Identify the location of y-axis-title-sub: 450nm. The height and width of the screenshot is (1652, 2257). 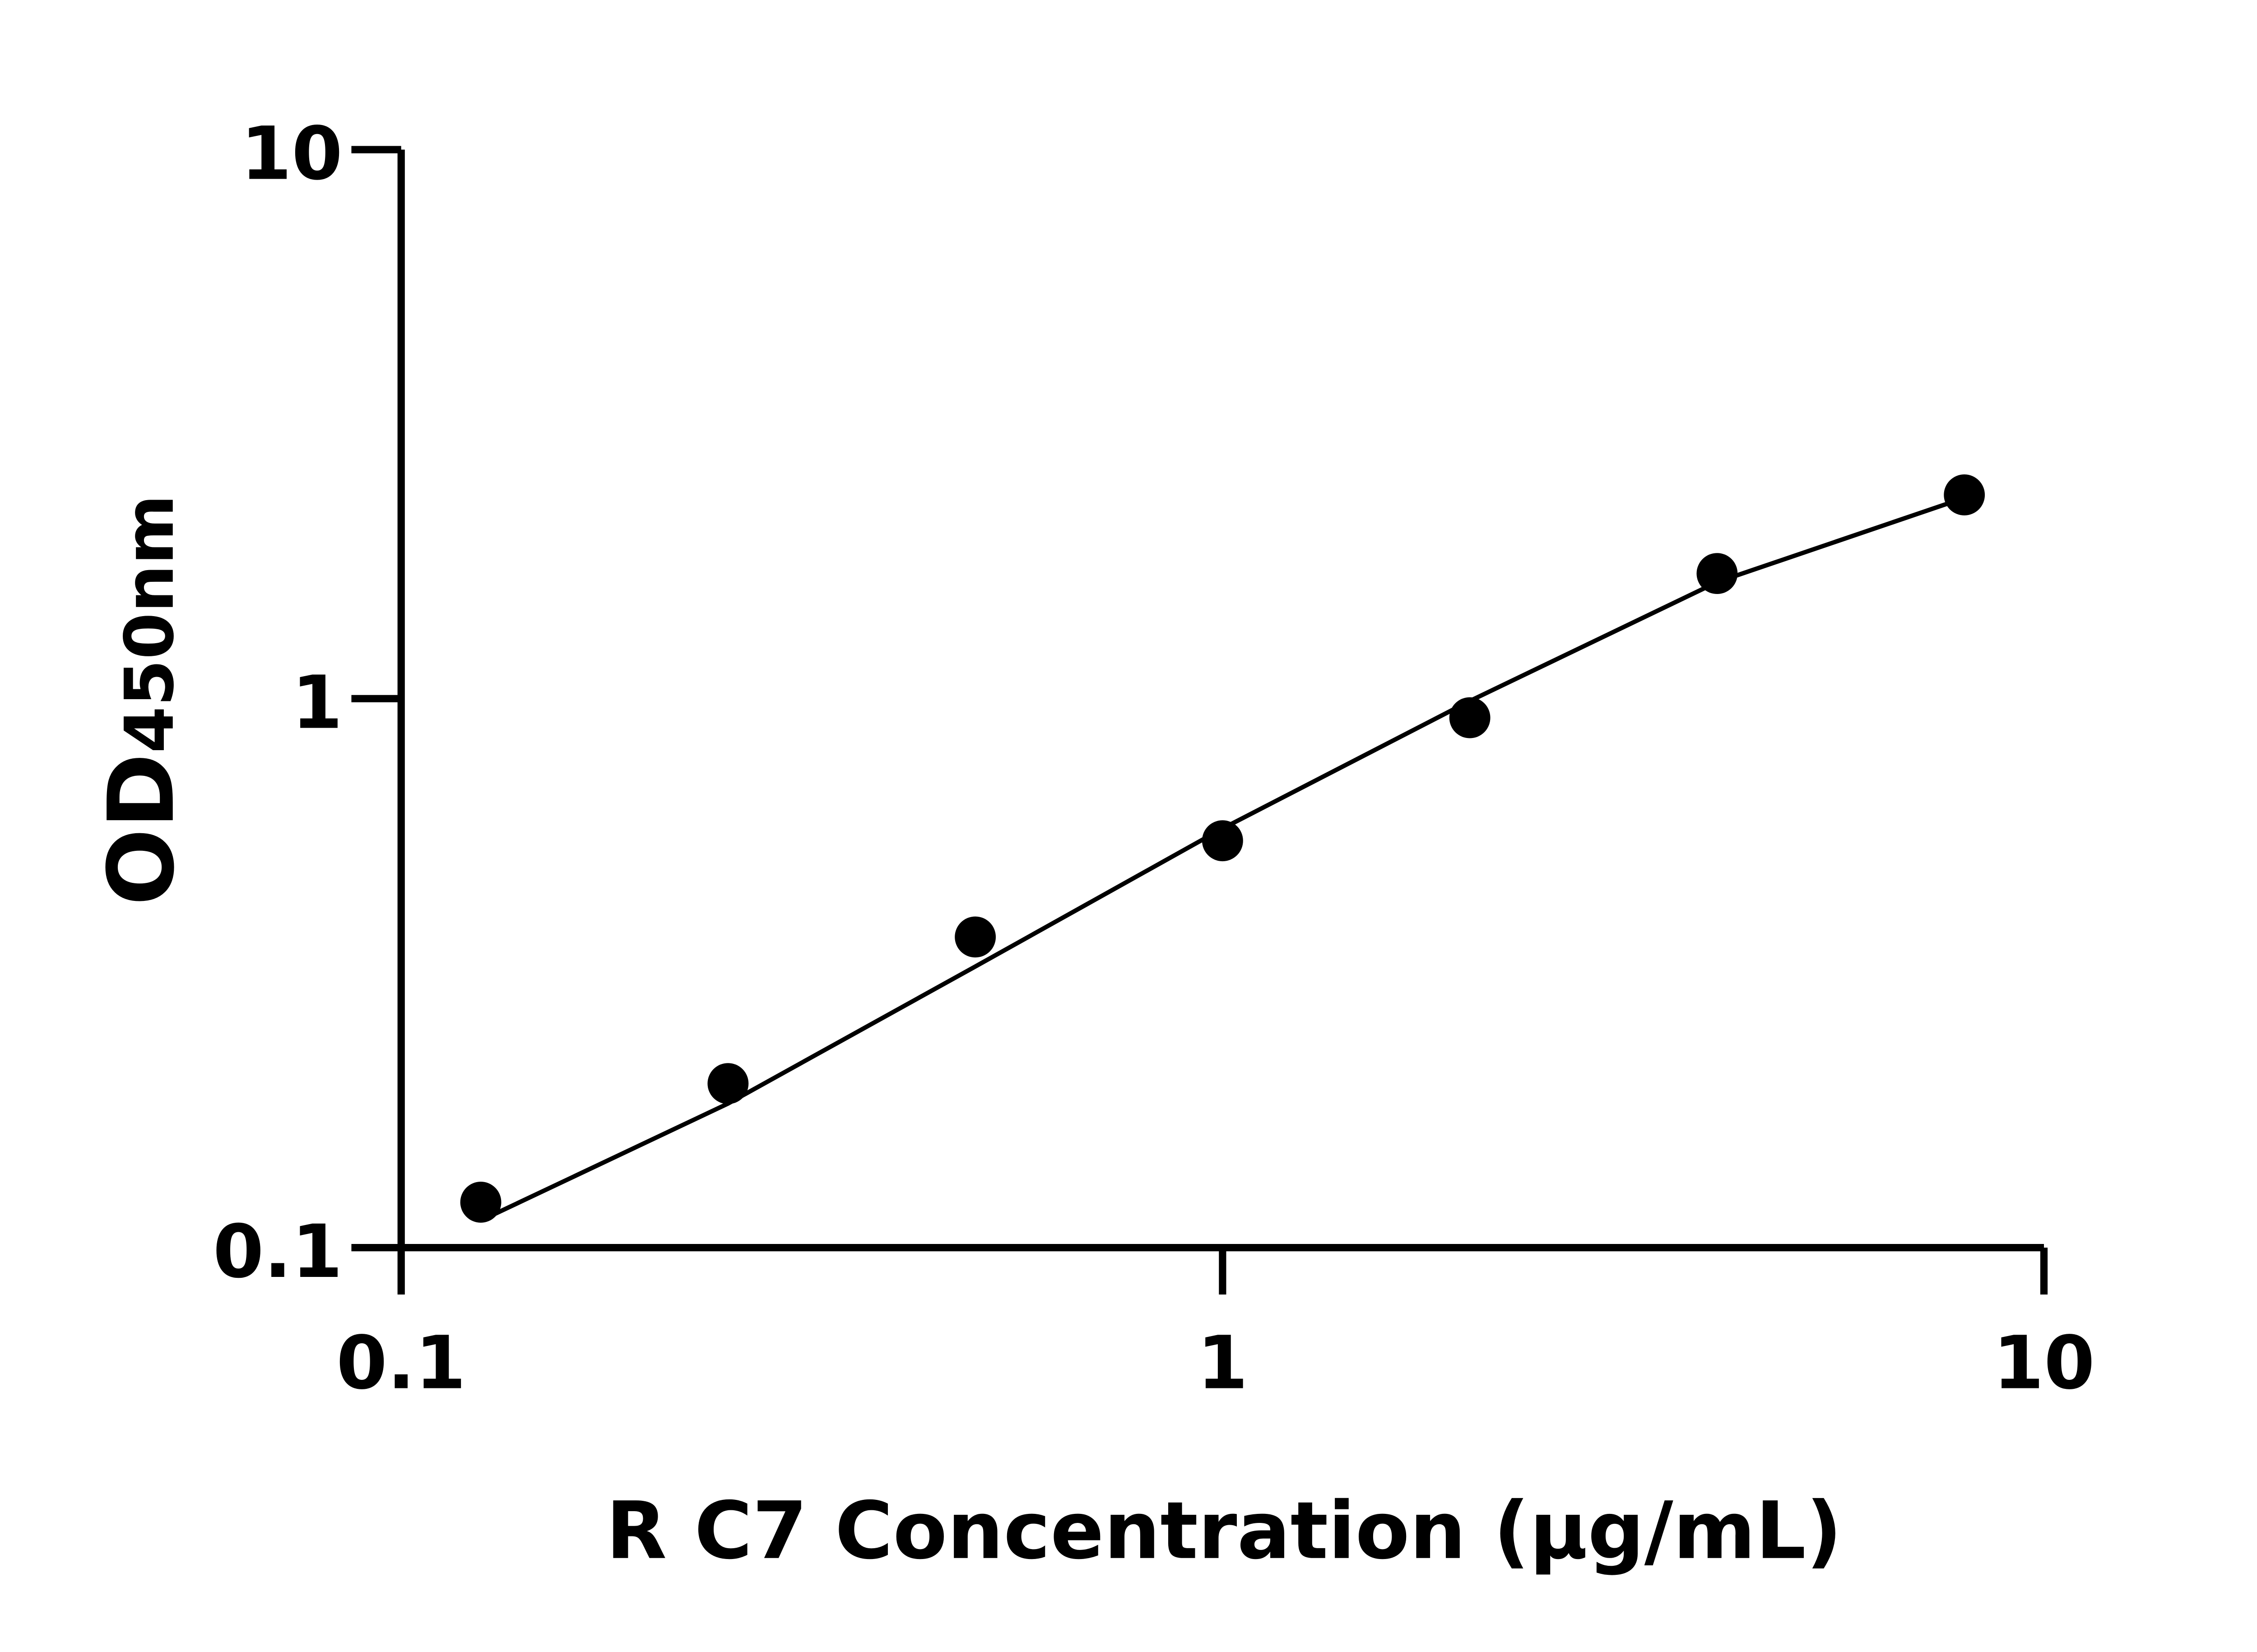
(150, 624).